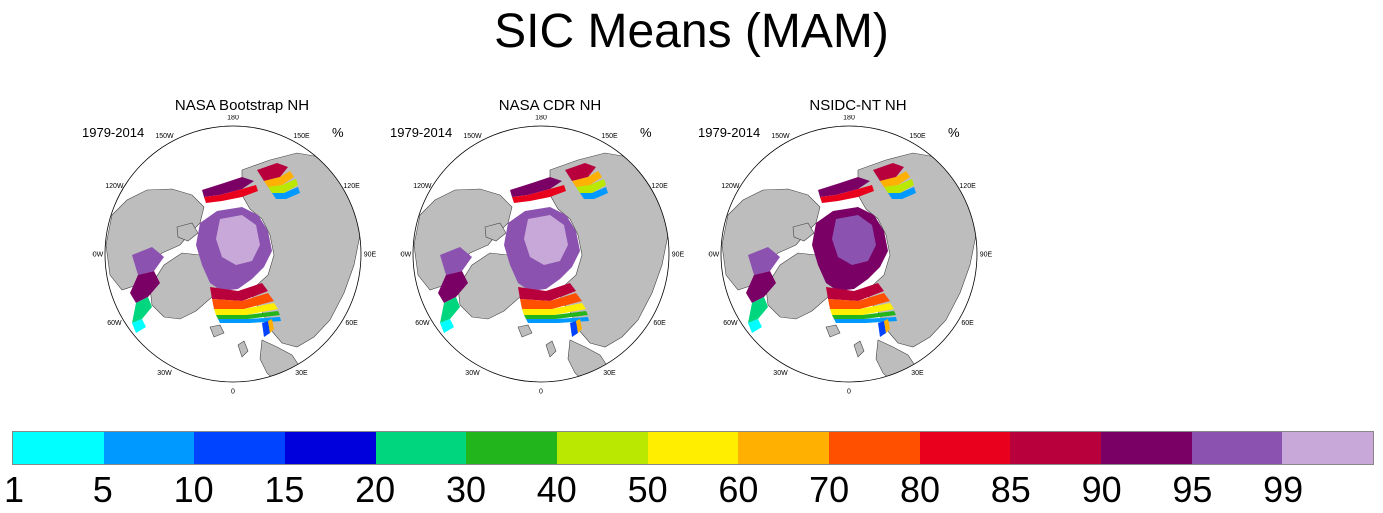 This screenshot has width=1383, height=513. I want to click on longitude-label: 90E, so click(370, 255).